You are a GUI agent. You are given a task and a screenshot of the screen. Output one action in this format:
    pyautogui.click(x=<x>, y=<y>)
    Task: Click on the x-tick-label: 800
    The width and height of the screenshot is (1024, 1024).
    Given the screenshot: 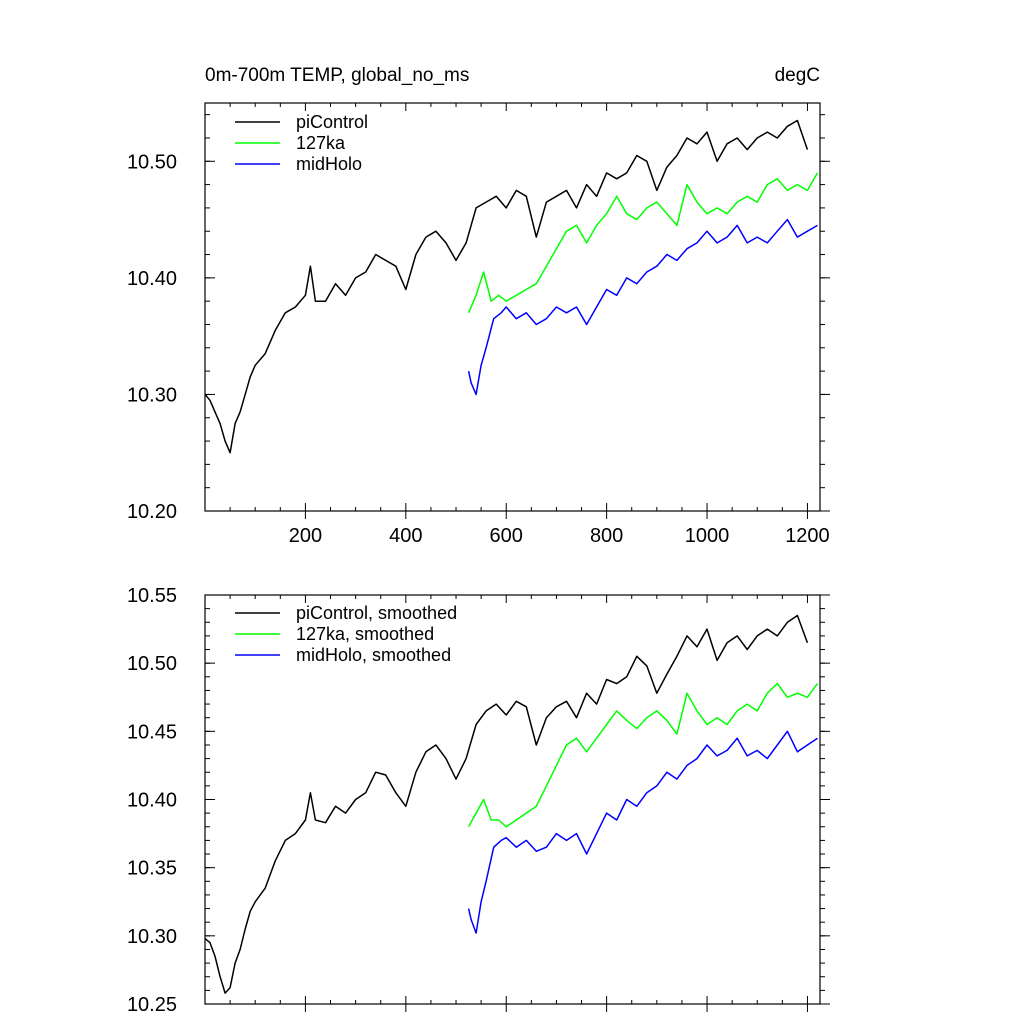 What is the action you would take?
    pyautogui.click(x=606, y=536)
    